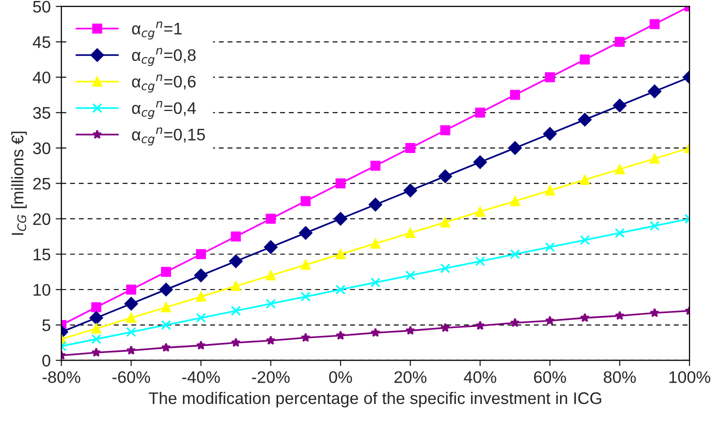 The image size is (722, 429). What do you see at coordinates (410, 377) in the screenshot?
I see `x-tick-label: 20%` at bounding box center [410, 377].